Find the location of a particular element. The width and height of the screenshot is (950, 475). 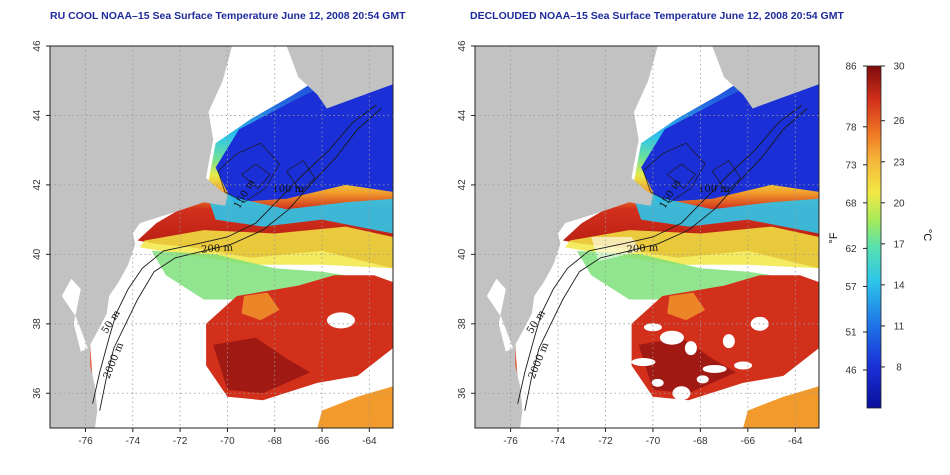

fahrenheit-tick-label: 62 is located at coordinates (851, 249).